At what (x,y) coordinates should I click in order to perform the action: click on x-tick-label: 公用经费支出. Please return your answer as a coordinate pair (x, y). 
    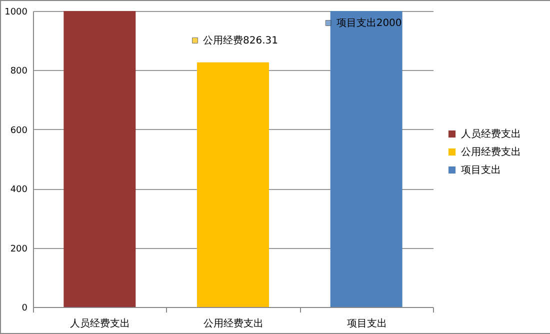
    Looking at the image, I should click on (234, 324).